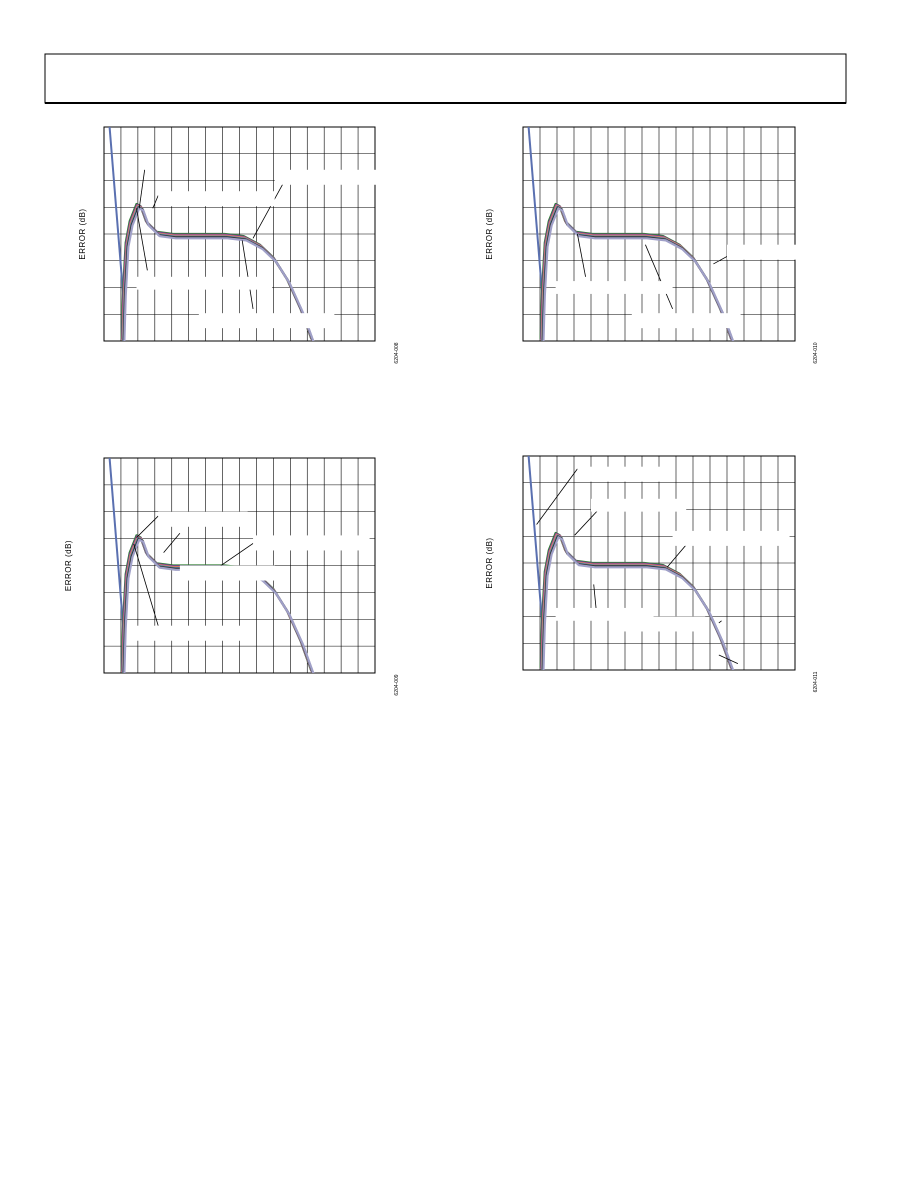 The height and width of the screenshot is (1188, 918). I want to click on figure: ERROR (dB) 6204-011, so click(652, 573).